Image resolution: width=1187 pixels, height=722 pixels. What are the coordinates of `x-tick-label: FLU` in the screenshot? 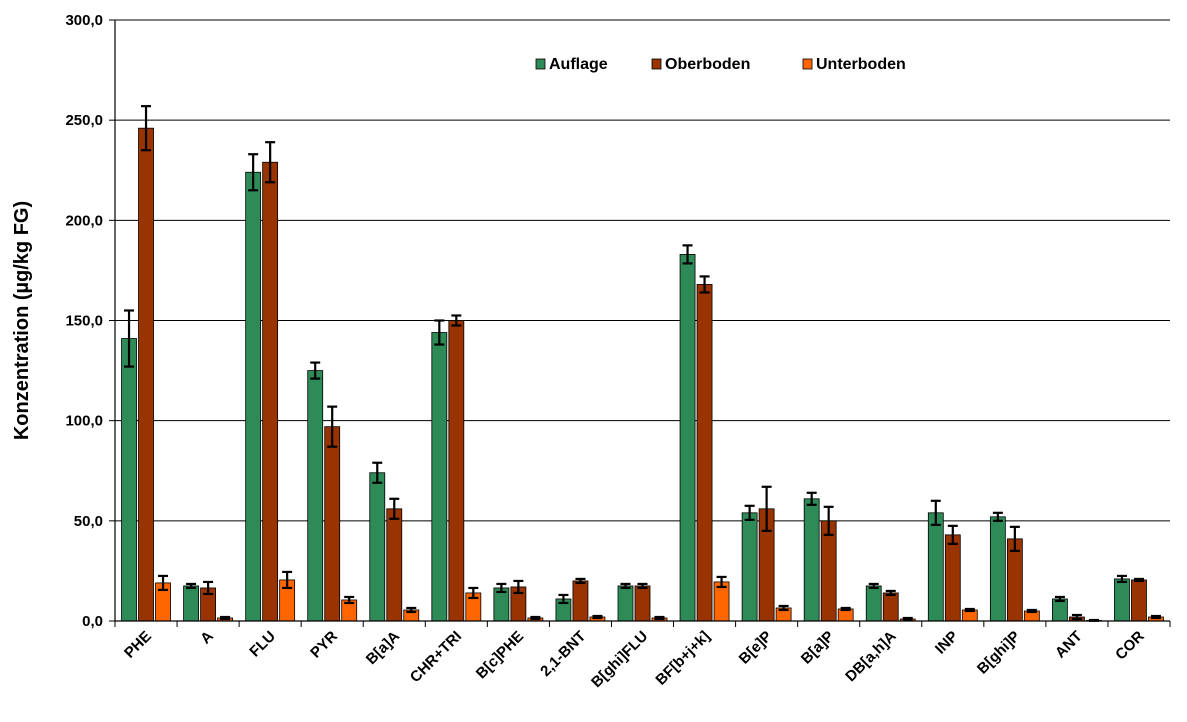 It's located at (262, 644).